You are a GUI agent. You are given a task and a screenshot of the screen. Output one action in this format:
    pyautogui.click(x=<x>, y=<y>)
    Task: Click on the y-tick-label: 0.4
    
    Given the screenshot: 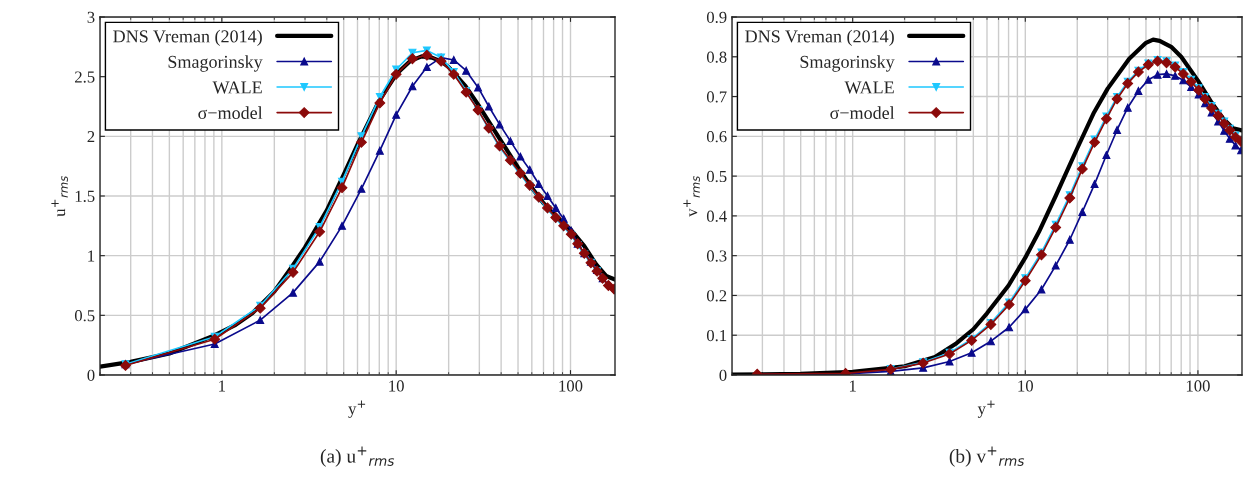 What is the action you would take?
    pyautogui.click(x=716, y=216)
    